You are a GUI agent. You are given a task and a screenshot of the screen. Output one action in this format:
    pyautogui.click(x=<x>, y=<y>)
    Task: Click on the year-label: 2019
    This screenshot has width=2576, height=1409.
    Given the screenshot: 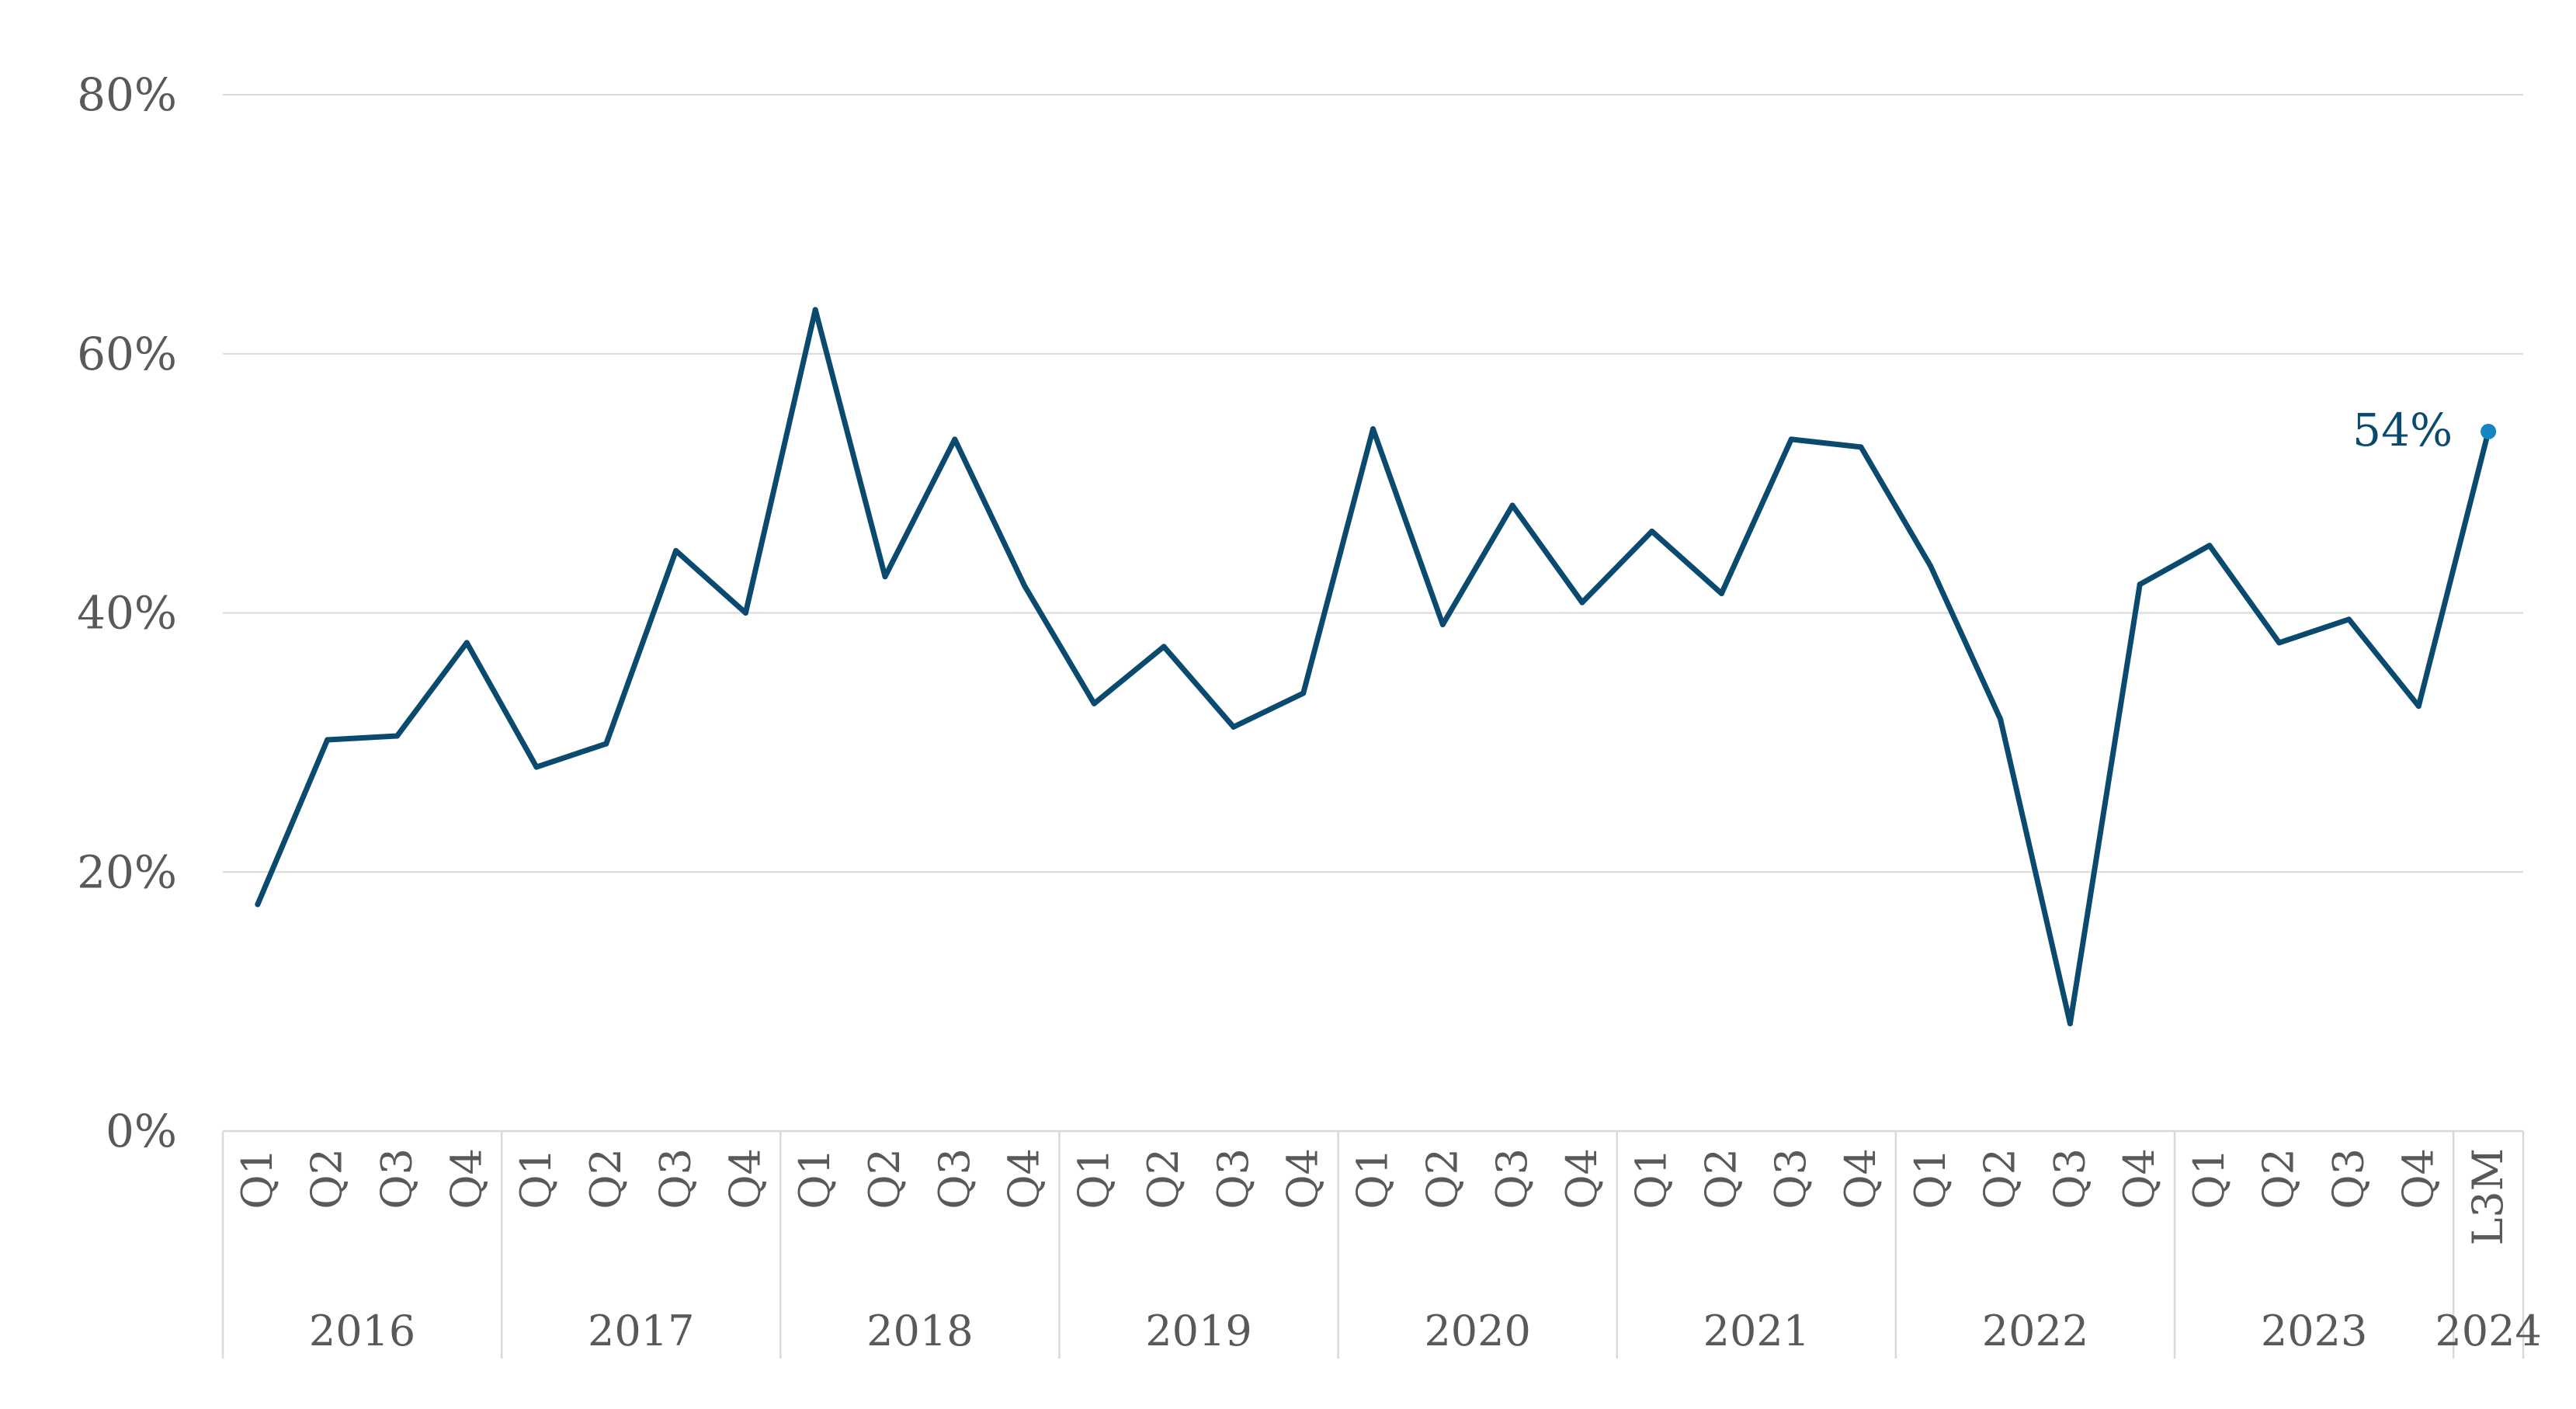 What is the action you would take?
    pyautogui.click(x=1198, y=1331)
    